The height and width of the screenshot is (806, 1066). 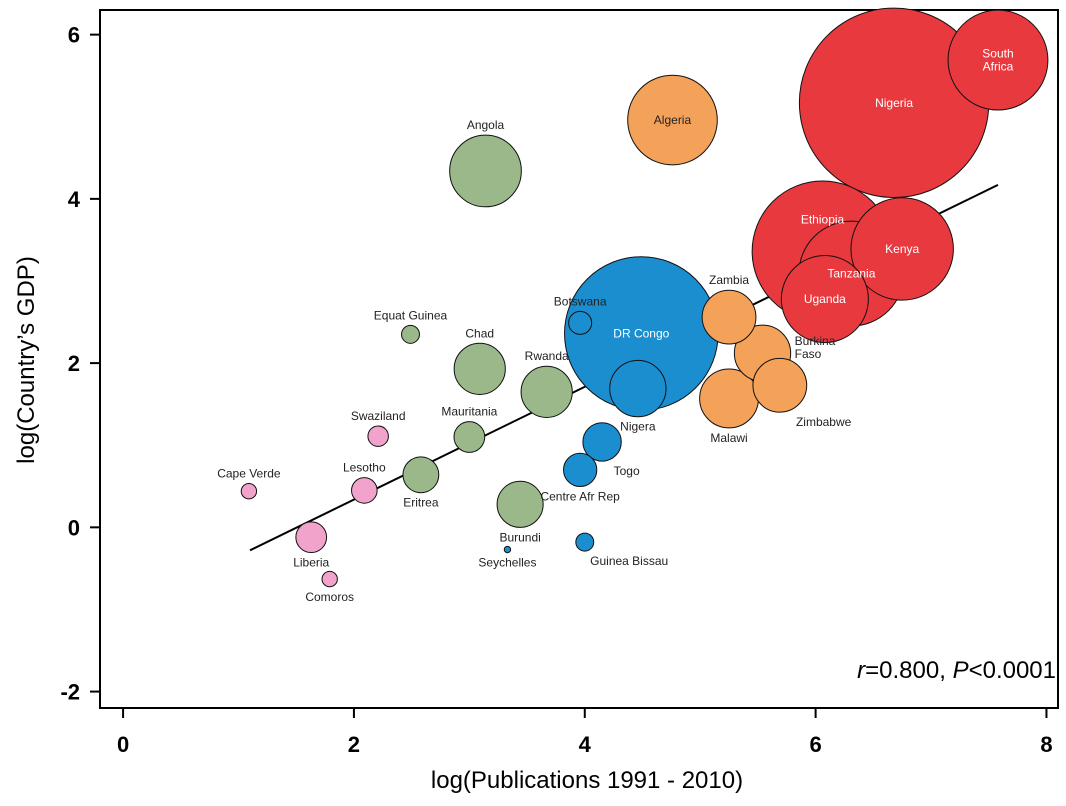 I want to click on point-mauritania, so click(x=469, y=437).